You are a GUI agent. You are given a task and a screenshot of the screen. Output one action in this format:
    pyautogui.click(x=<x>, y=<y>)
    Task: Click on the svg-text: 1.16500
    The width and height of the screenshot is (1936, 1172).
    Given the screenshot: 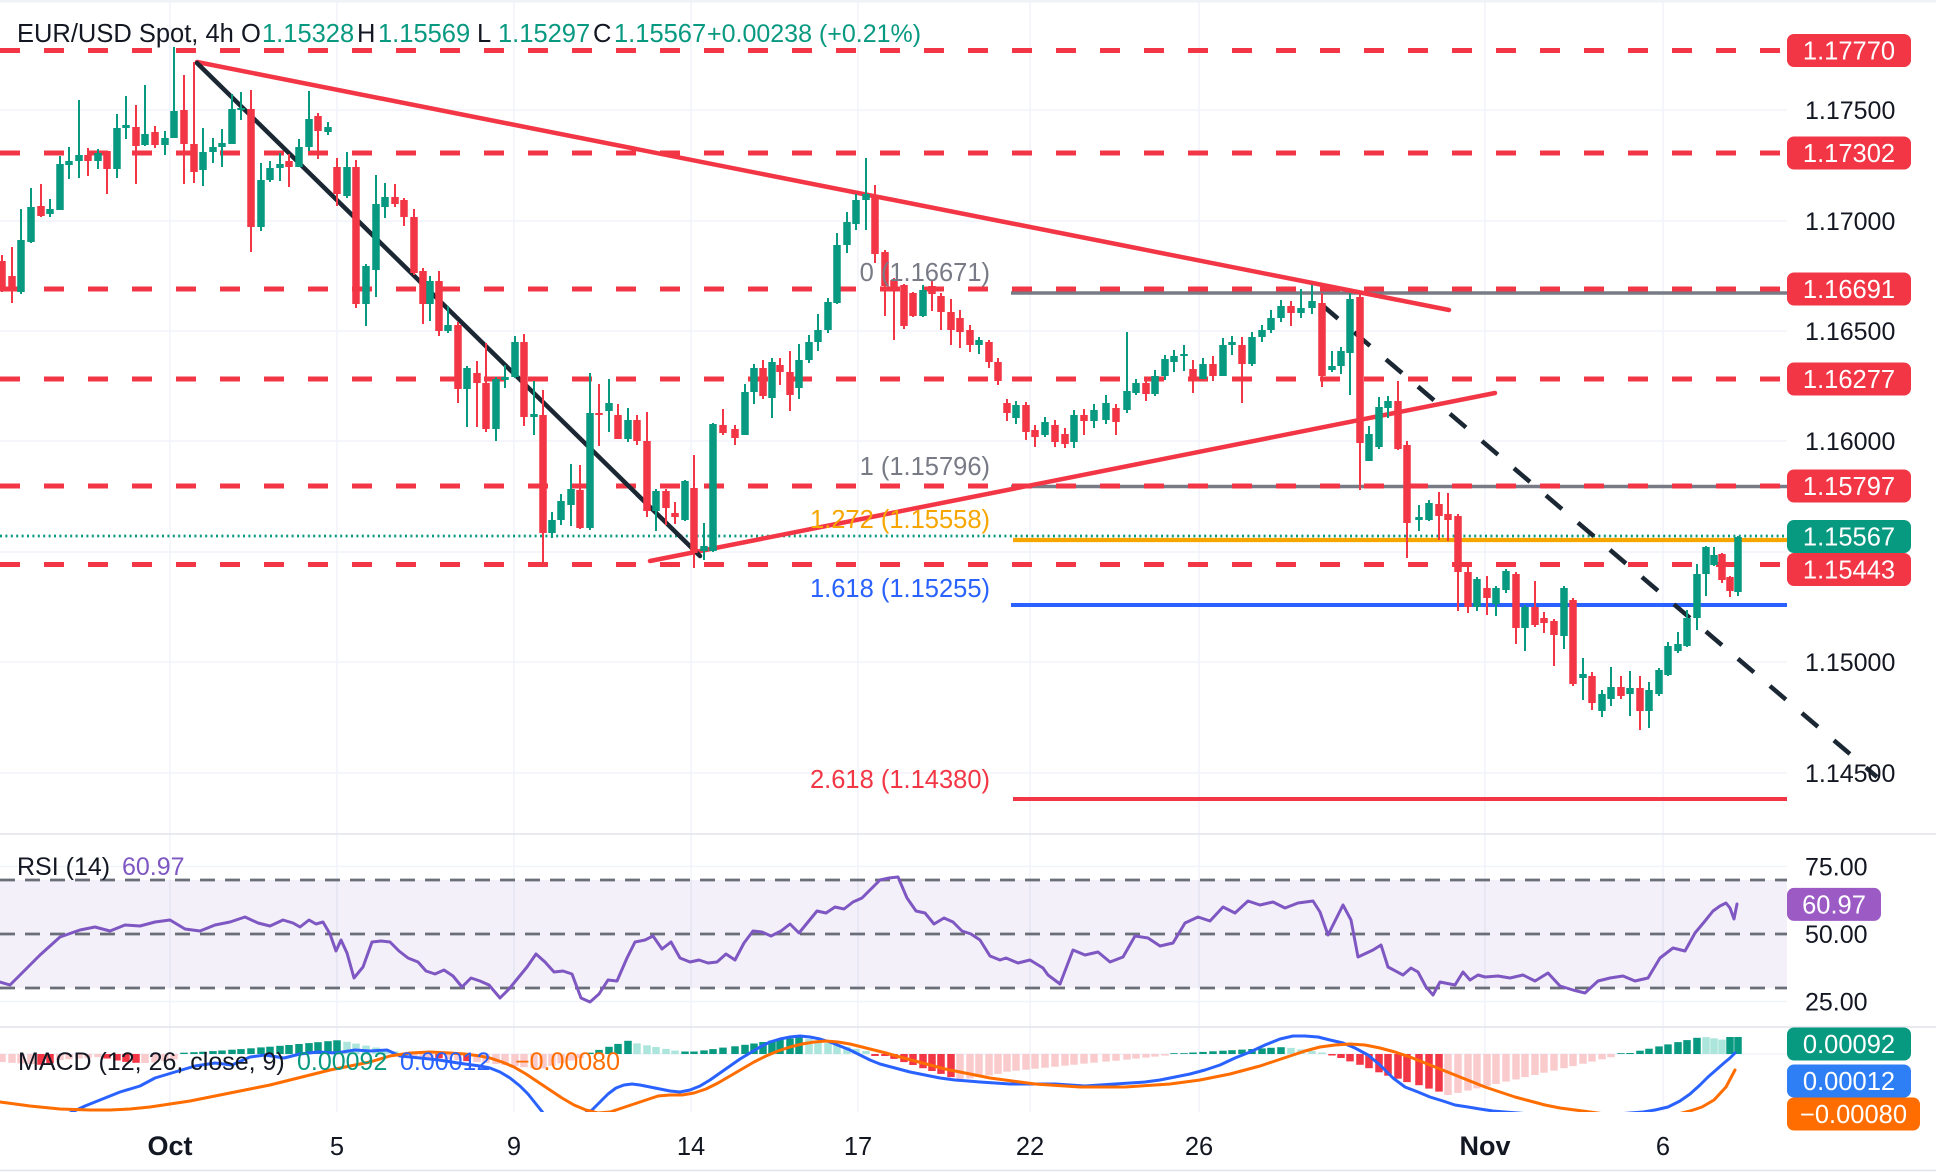 What is the action you would take?
    pyautogui.click(x=1850, y=332)
    